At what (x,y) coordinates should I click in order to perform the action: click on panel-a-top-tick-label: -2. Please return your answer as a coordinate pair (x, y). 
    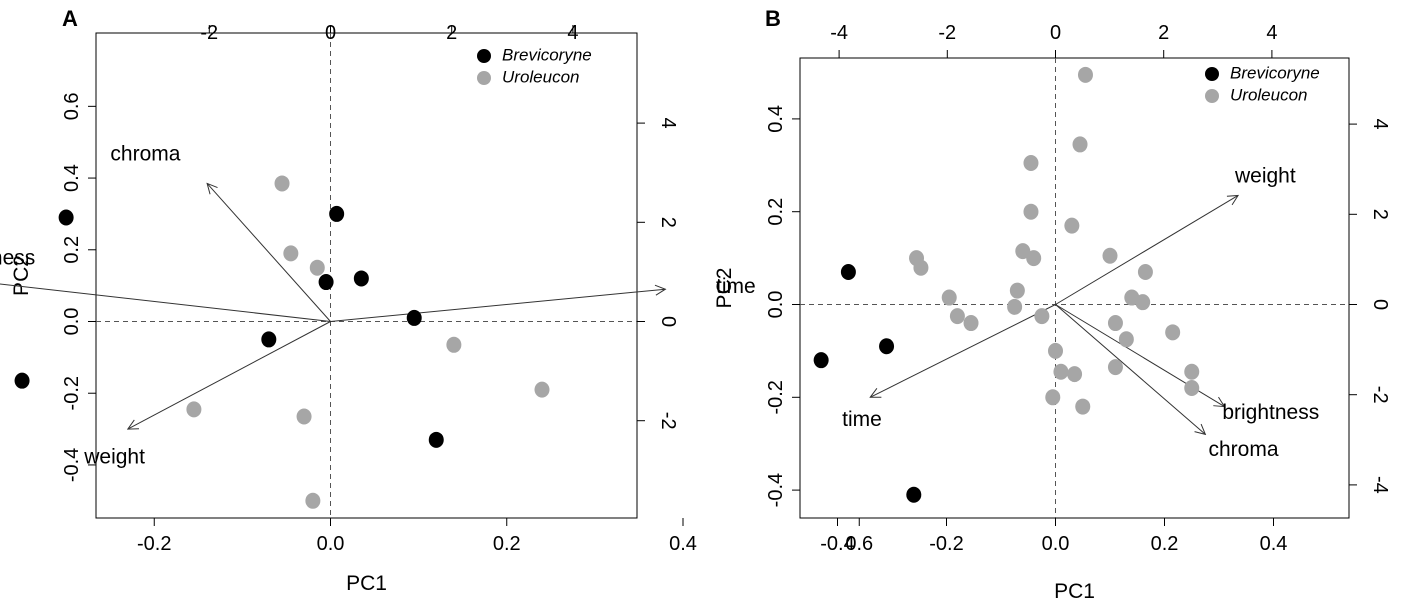
    Looking at the image, I should click on (209, 33).